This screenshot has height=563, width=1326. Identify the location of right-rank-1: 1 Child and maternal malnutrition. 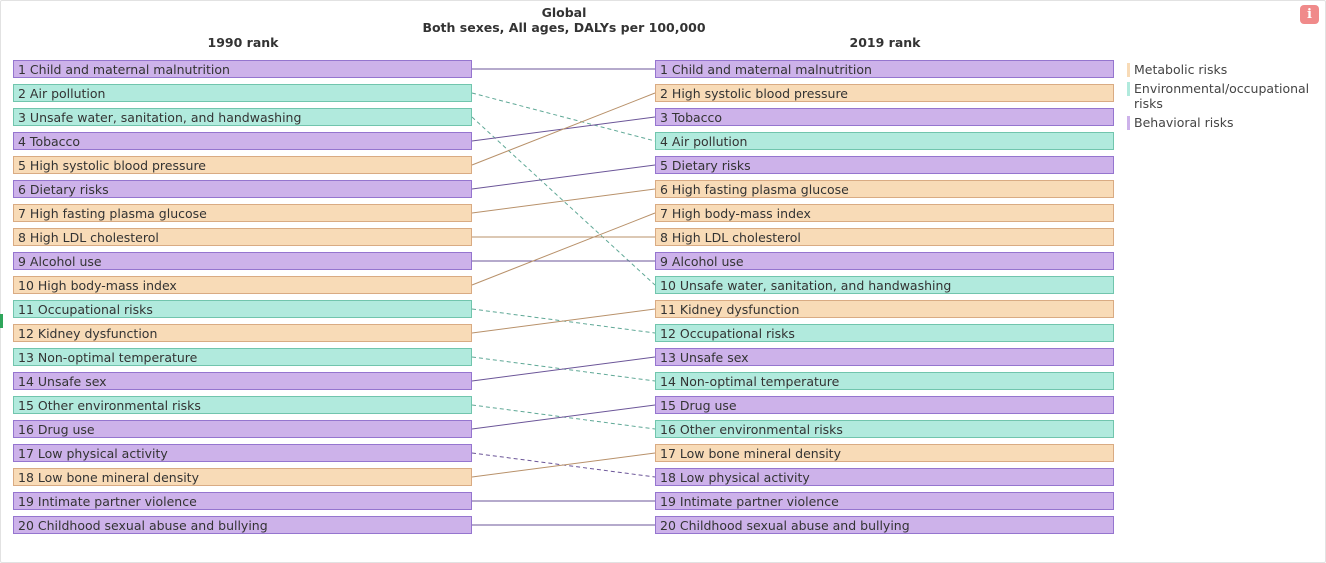
(884, 69).